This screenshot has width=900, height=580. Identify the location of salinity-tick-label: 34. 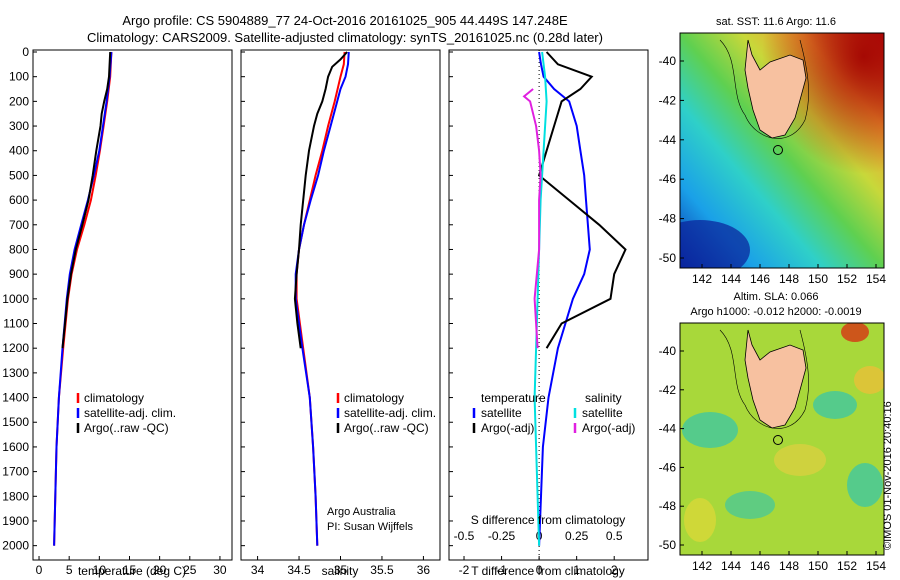
(258, 570).